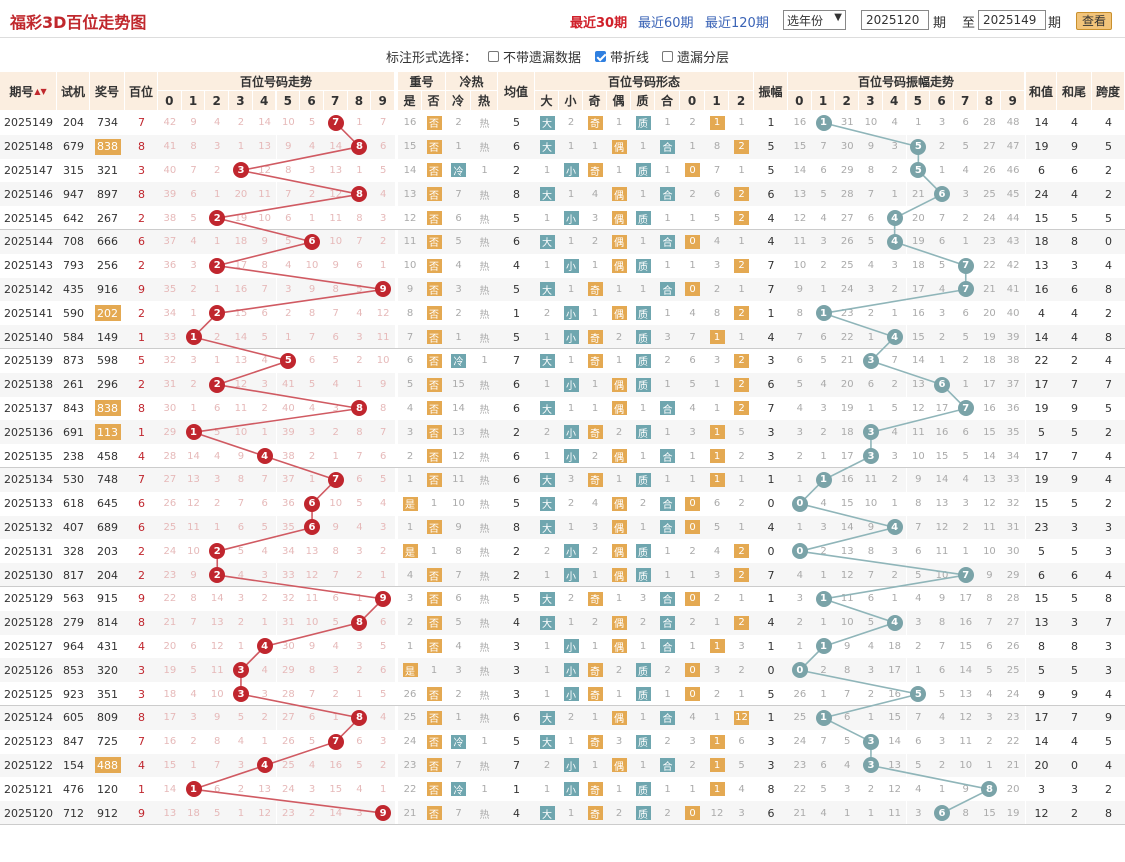 The height and width of the screenshot is (862, 1125). Describe the element at coordinates (989, 718) in the screenshot. I see `amp-miss-value: 3` at that location.